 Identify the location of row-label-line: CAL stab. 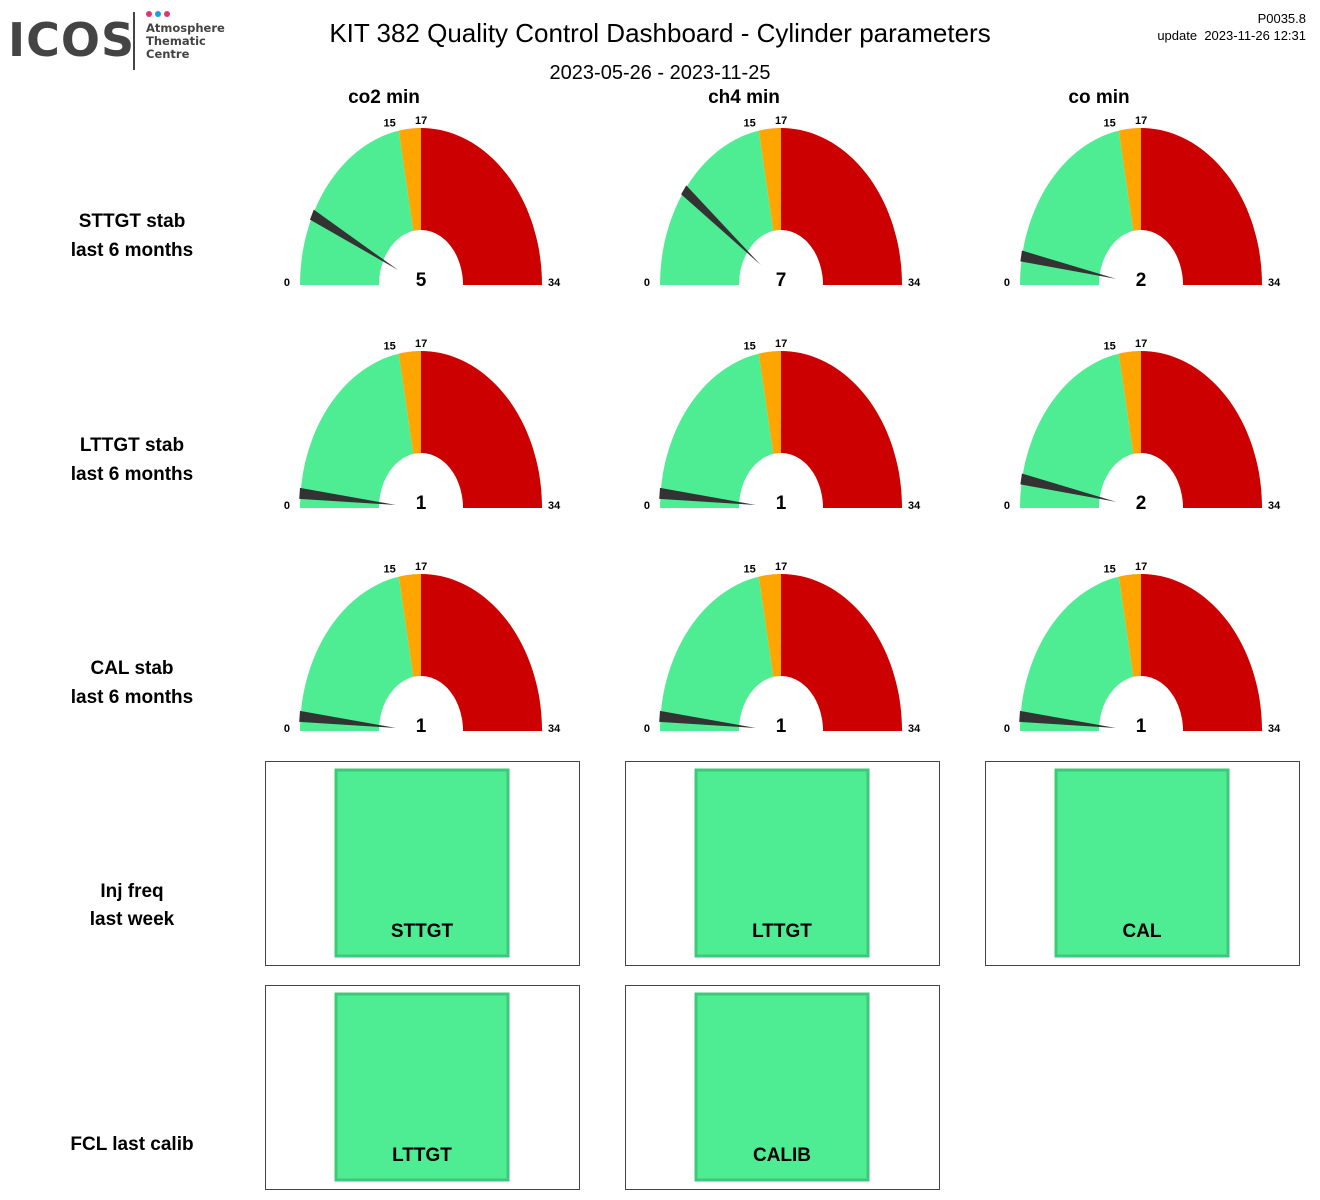
(132, 668).